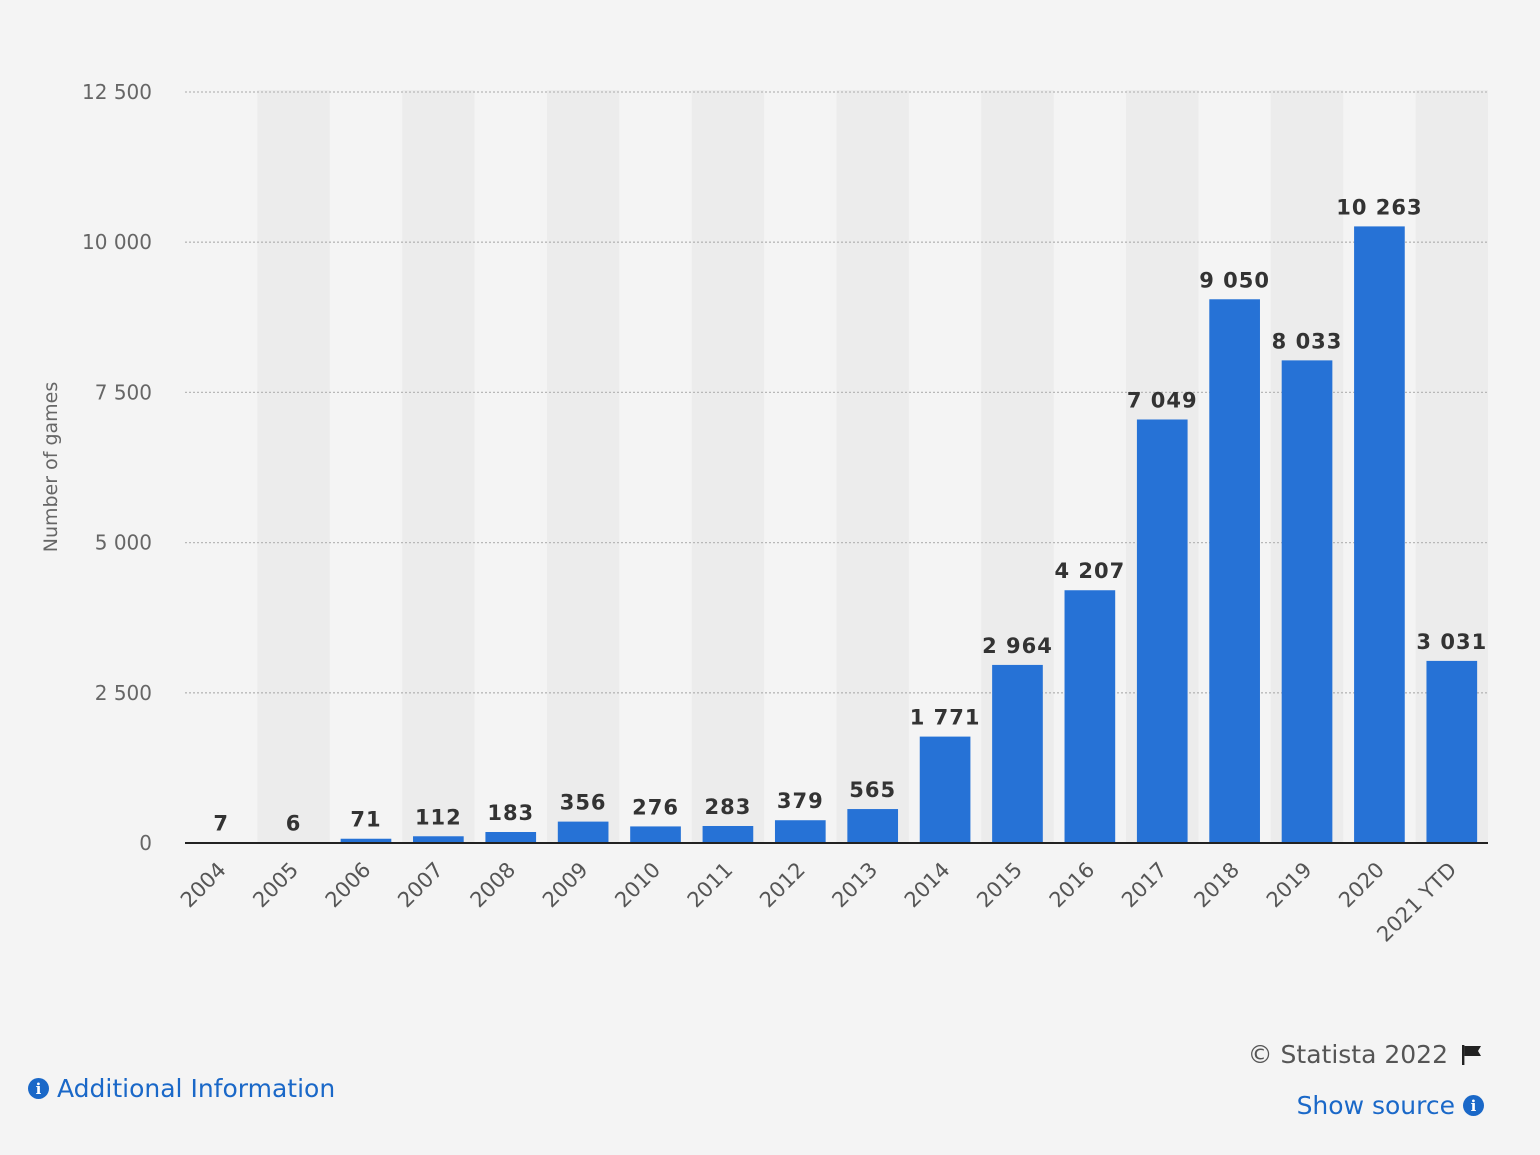 This screenshot has width=1540, height=1155. Describe the element at coordinates (710, 885) in the screenshot. I see `x-tick-label: 2011` at that location.